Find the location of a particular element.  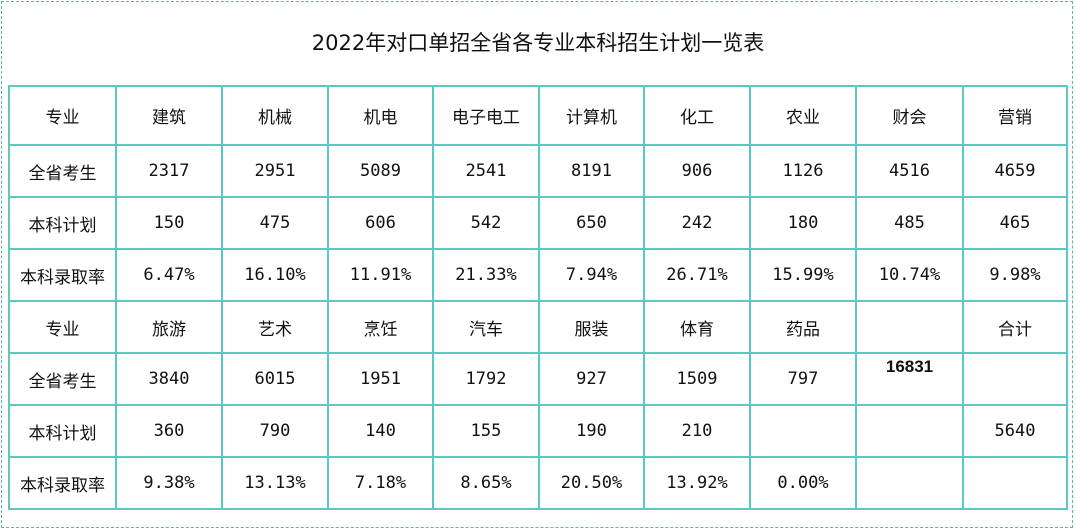

candidates-cell: 1792 is located at coordinates (486, 379).